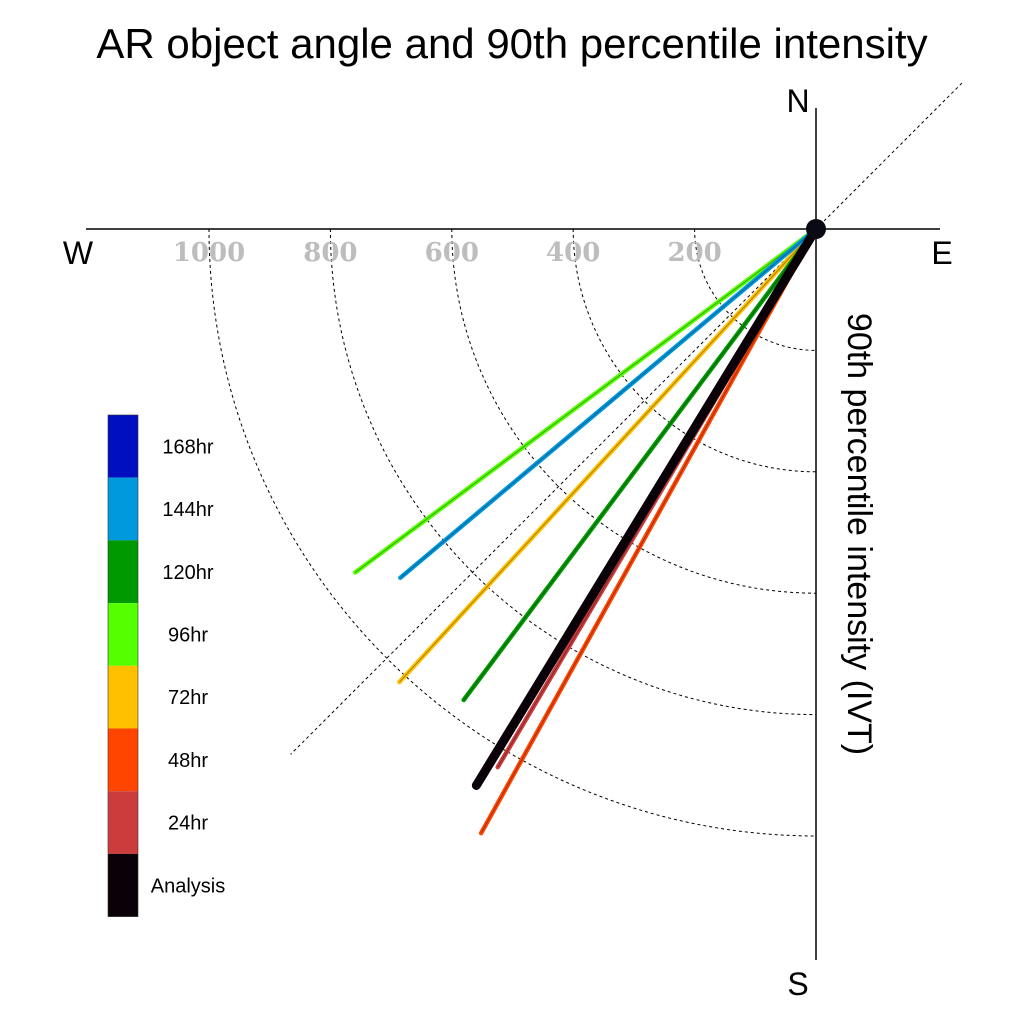  I want to click on vector-144hr, so click(608, 403).